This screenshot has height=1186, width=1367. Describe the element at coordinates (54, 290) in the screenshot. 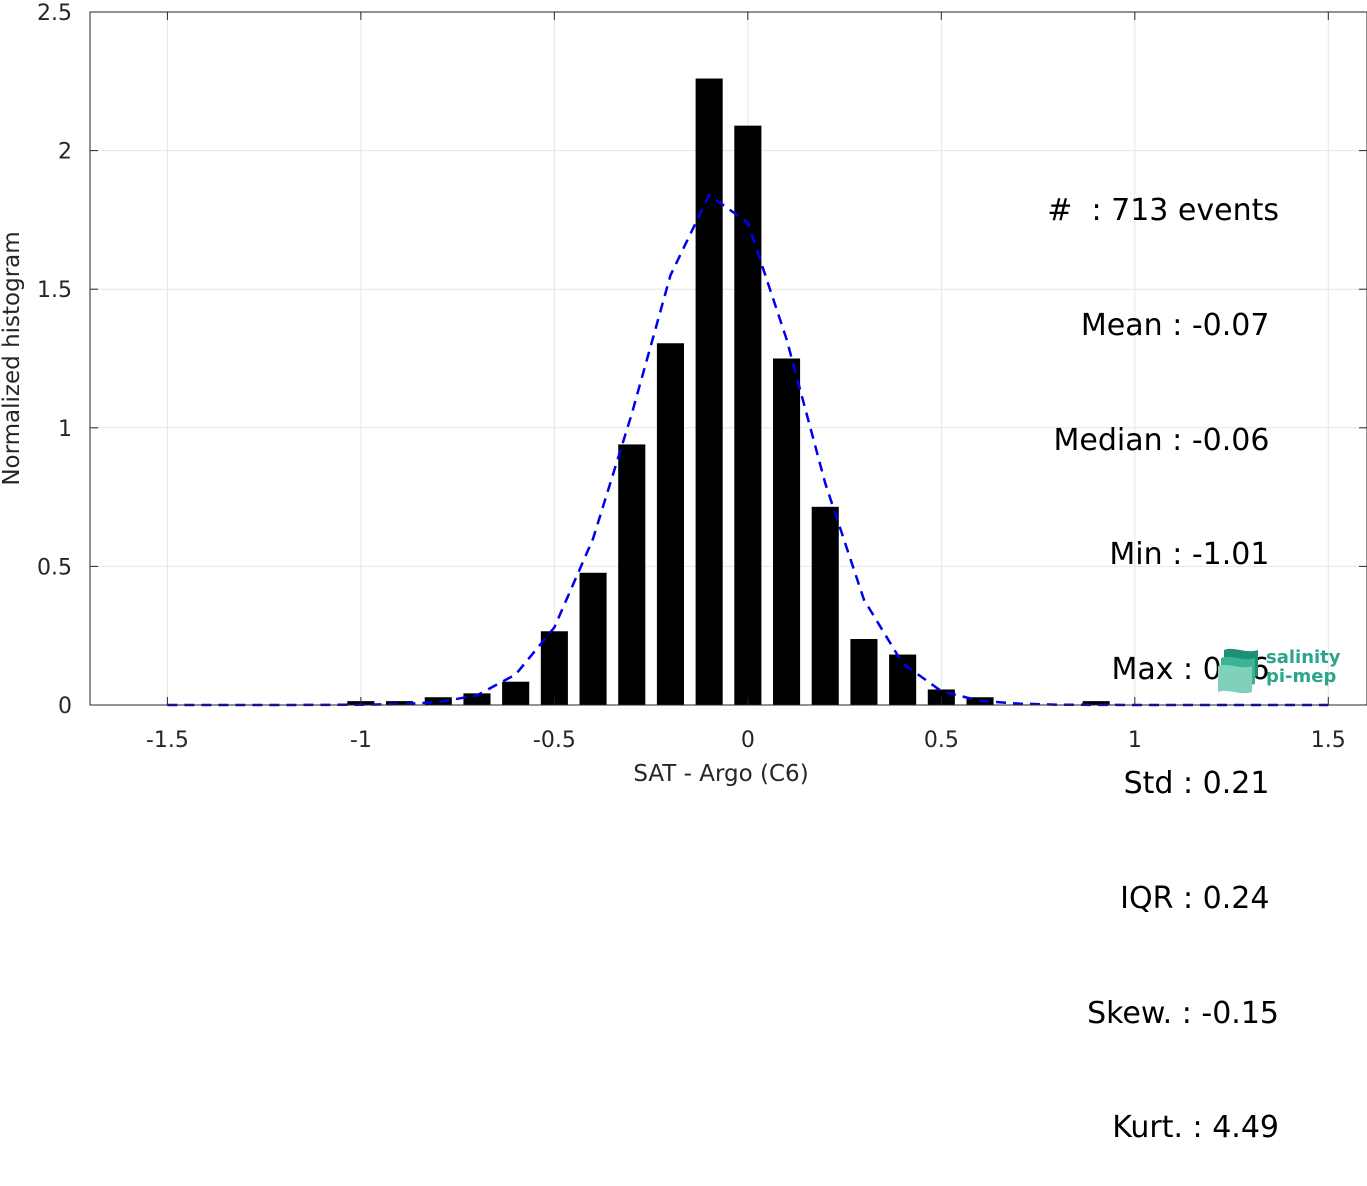

I see `y-tick-label: 1.5` at that location.